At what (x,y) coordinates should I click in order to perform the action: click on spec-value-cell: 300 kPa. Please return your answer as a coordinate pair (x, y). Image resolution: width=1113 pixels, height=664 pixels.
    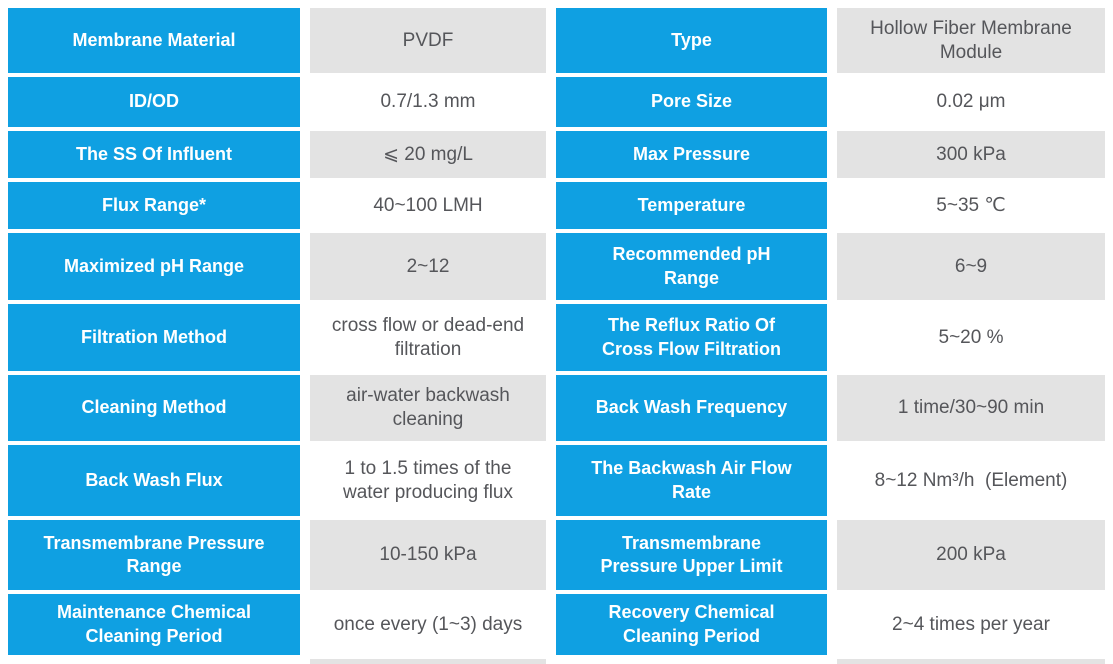
    Looking at the image, I should click on (971, 154).